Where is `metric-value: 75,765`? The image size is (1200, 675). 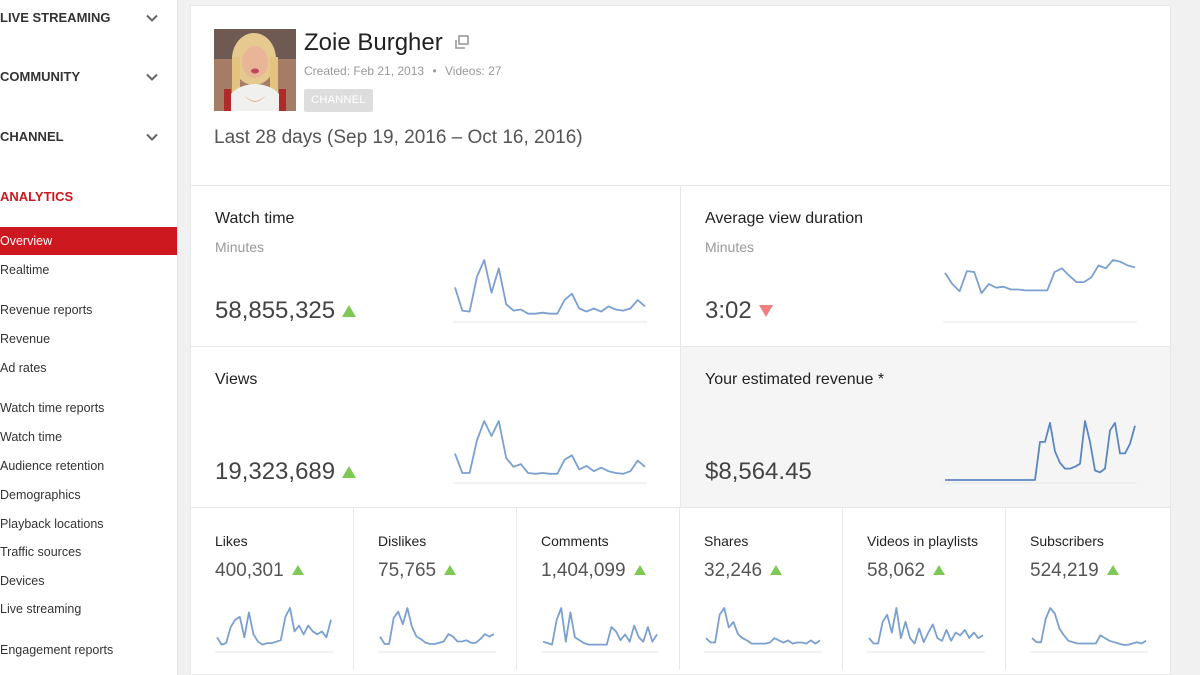 metric-value: 75,765 is located at coordinates (407, 570).